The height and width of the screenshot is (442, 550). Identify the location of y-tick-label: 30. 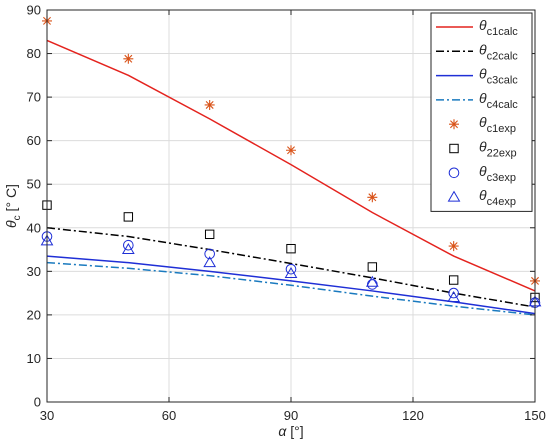
(34, 271).